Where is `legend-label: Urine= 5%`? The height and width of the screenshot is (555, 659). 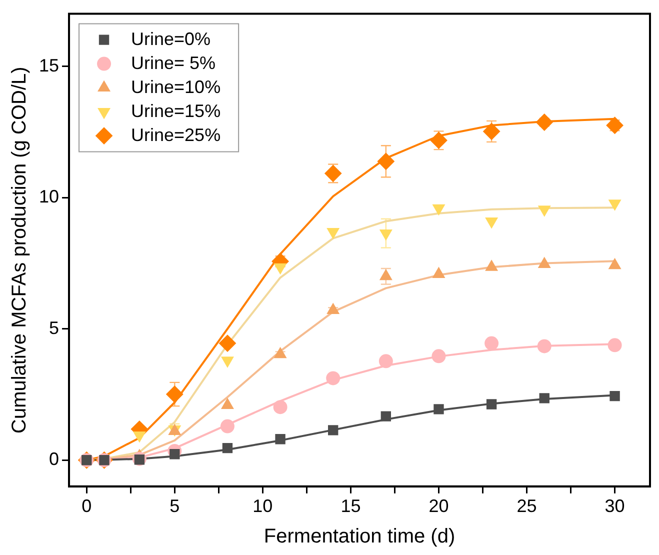 legend-label: Urine= 5% is located at coordinates (173, 62).